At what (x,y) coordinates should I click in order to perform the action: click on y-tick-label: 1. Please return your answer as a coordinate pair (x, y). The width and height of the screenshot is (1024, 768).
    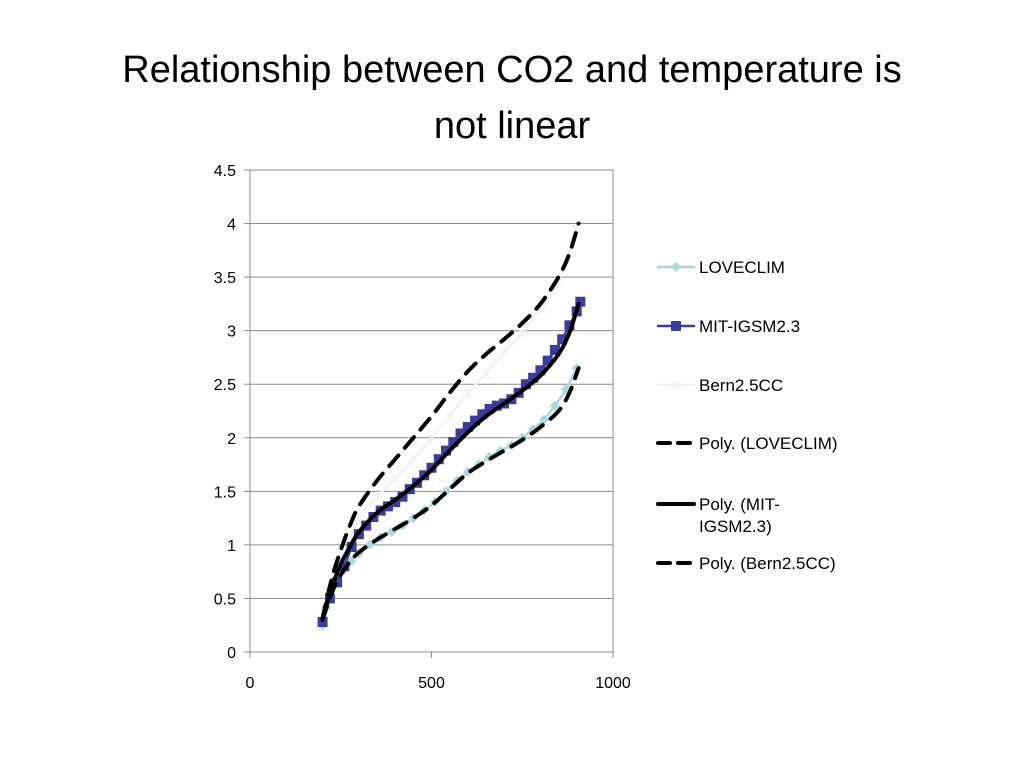
    Looking at the image, I should click on (231, 546).